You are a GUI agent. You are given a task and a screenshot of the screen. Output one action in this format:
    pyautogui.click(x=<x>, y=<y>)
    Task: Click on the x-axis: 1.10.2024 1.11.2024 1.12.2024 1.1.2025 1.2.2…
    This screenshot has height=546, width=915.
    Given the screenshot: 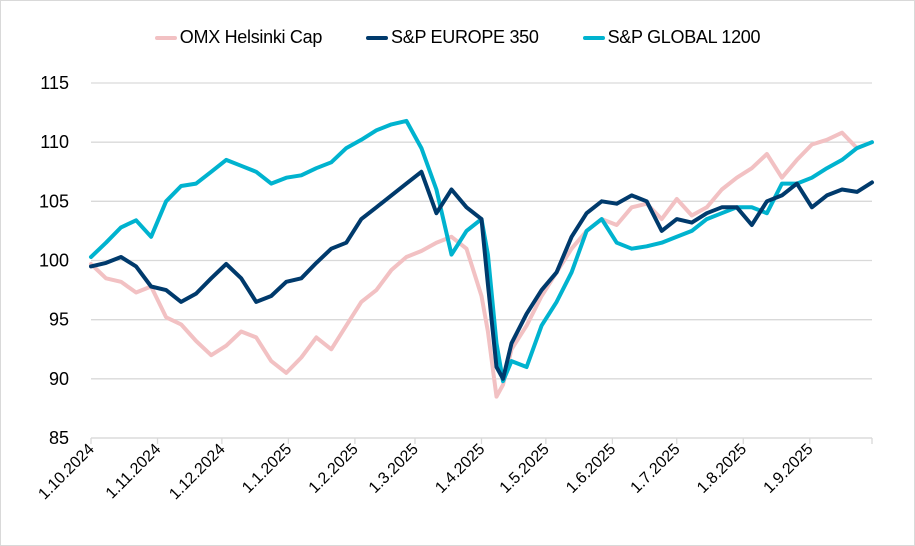 What is the action you would take?
    pyautogui.click(x=454, y=470)
    